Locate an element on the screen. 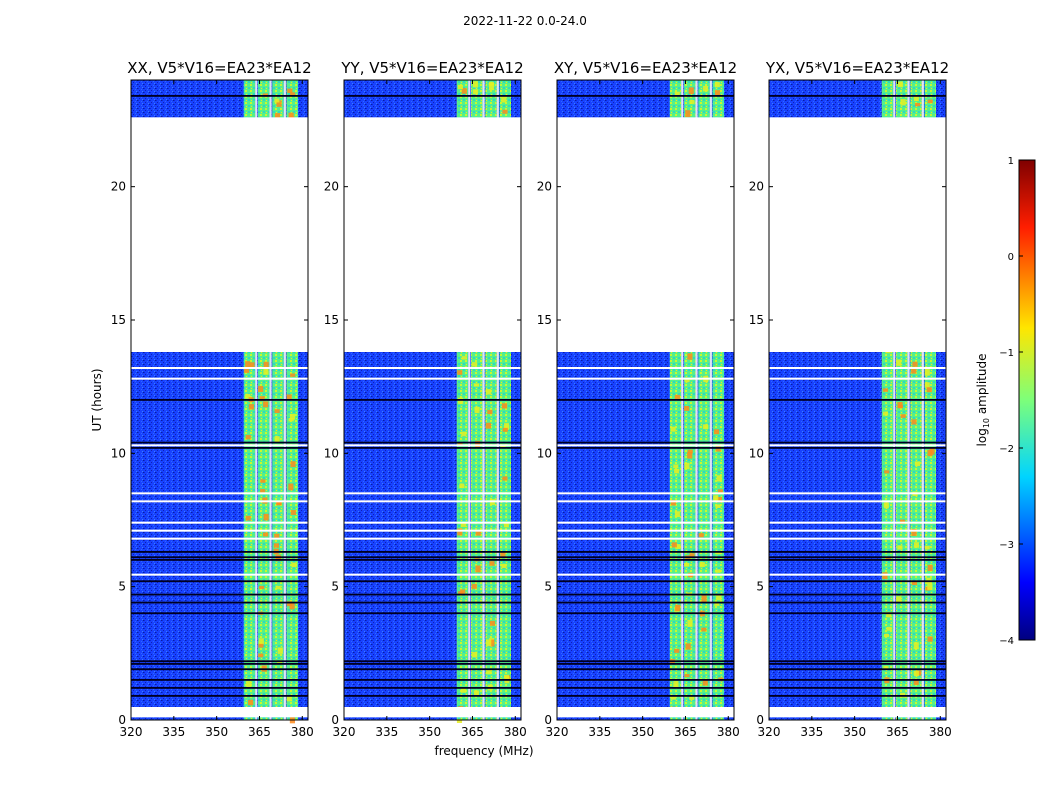  data-gap-small is located at coordinates (645, 713).